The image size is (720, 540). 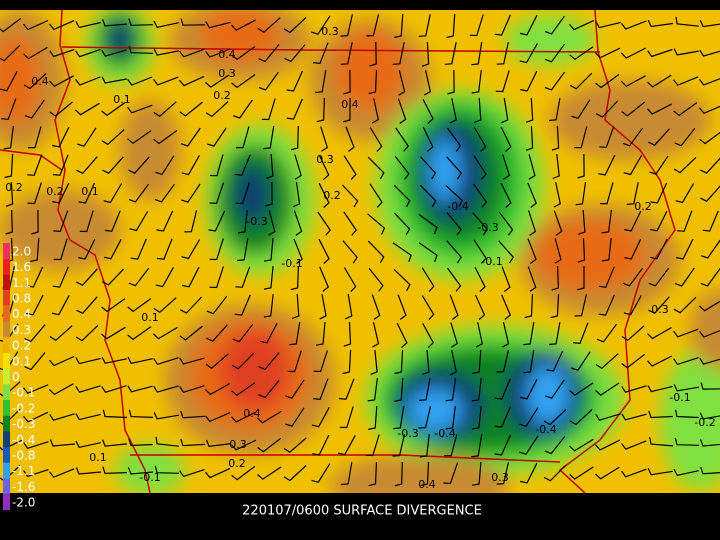 I want to click on legend-label: 0, so click(x=16, y=377).